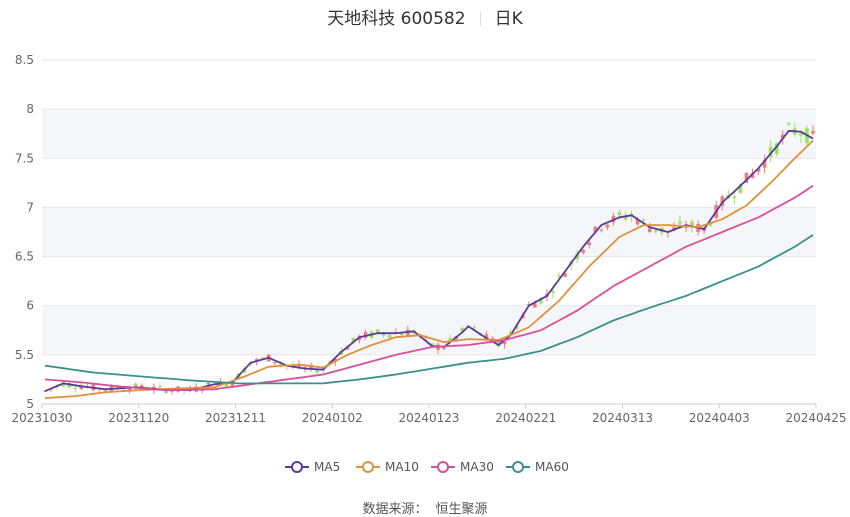 The height and width of the screenshot is (517, 850). I want to click on y-tick-label: 8.5, so click(24, 60).